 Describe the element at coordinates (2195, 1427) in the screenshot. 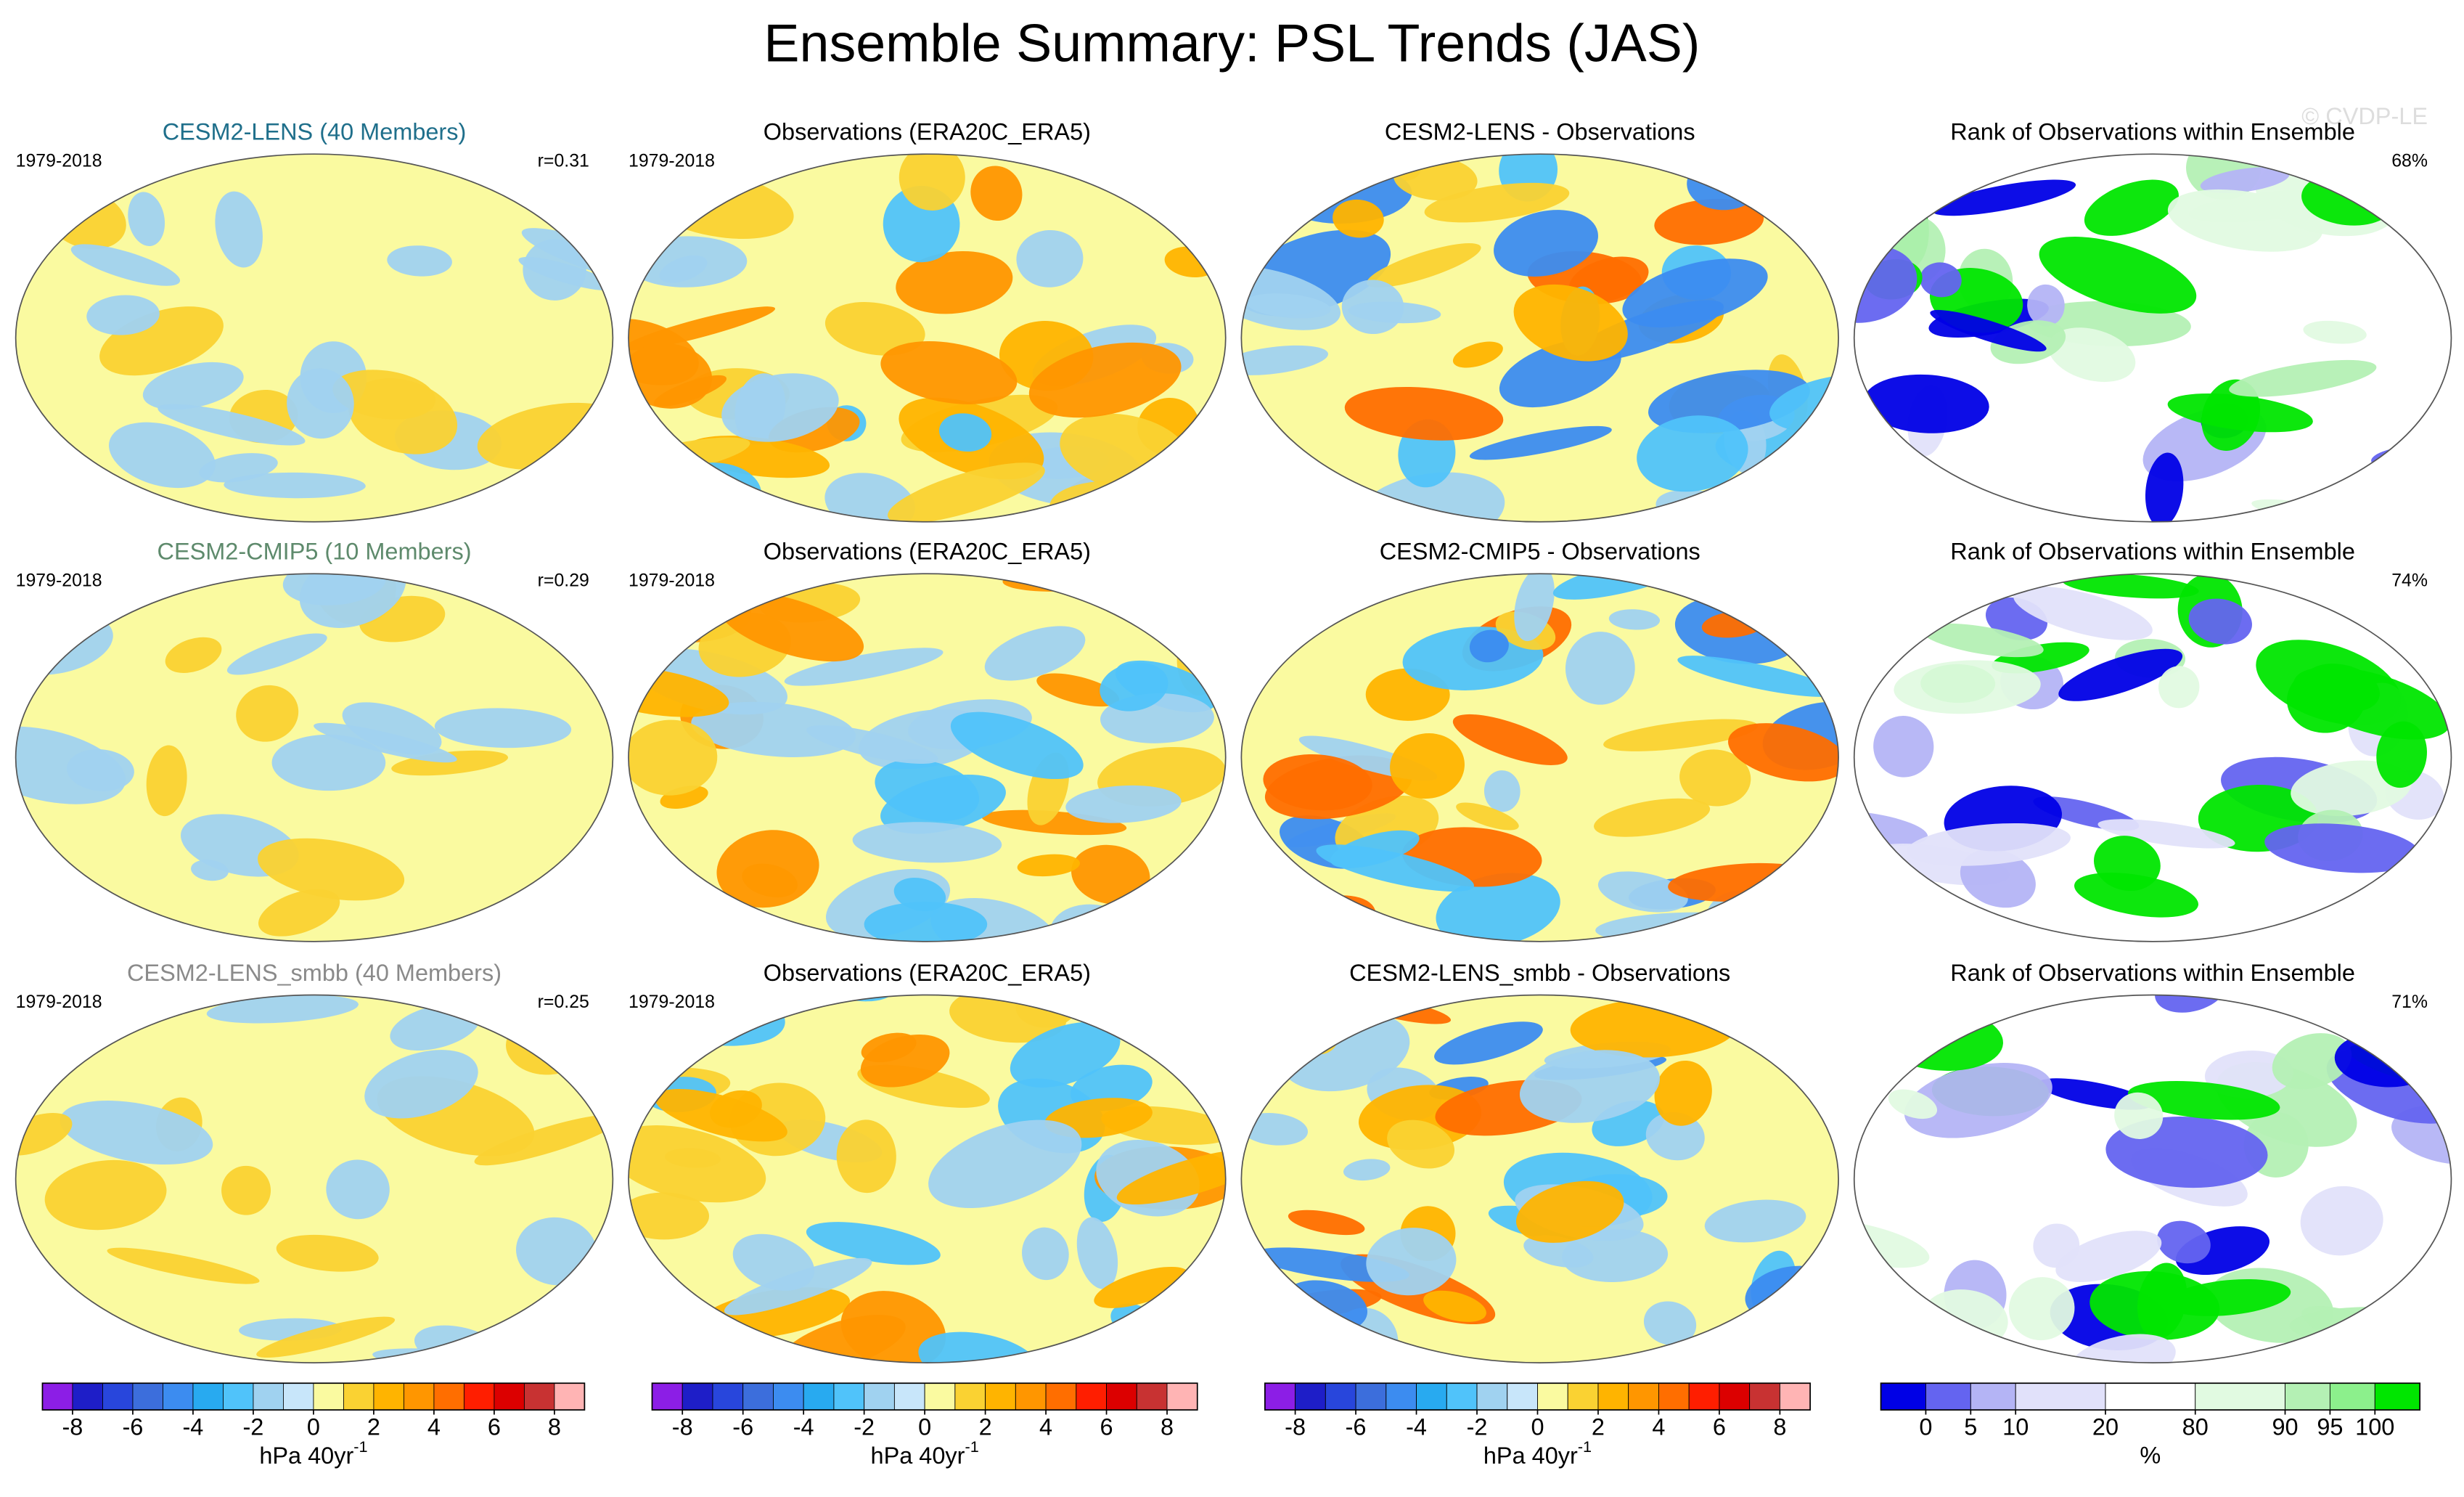

I see `colorbar-tick-label: 80` at that location.